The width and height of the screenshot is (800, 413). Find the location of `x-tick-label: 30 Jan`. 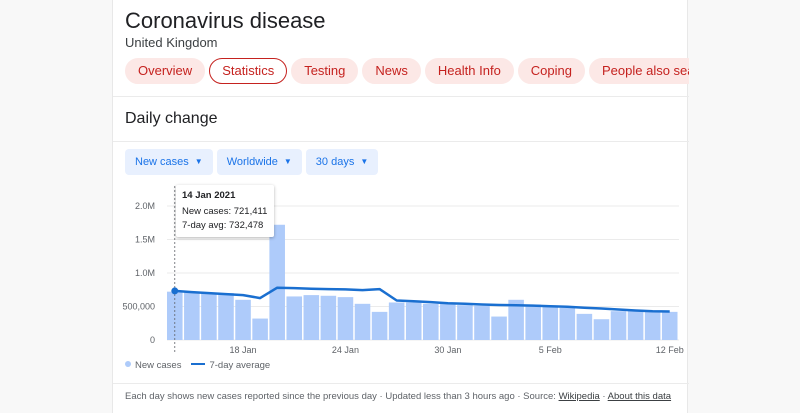

x-tick-label: 30 Jan is located at coordinates (447, 350).